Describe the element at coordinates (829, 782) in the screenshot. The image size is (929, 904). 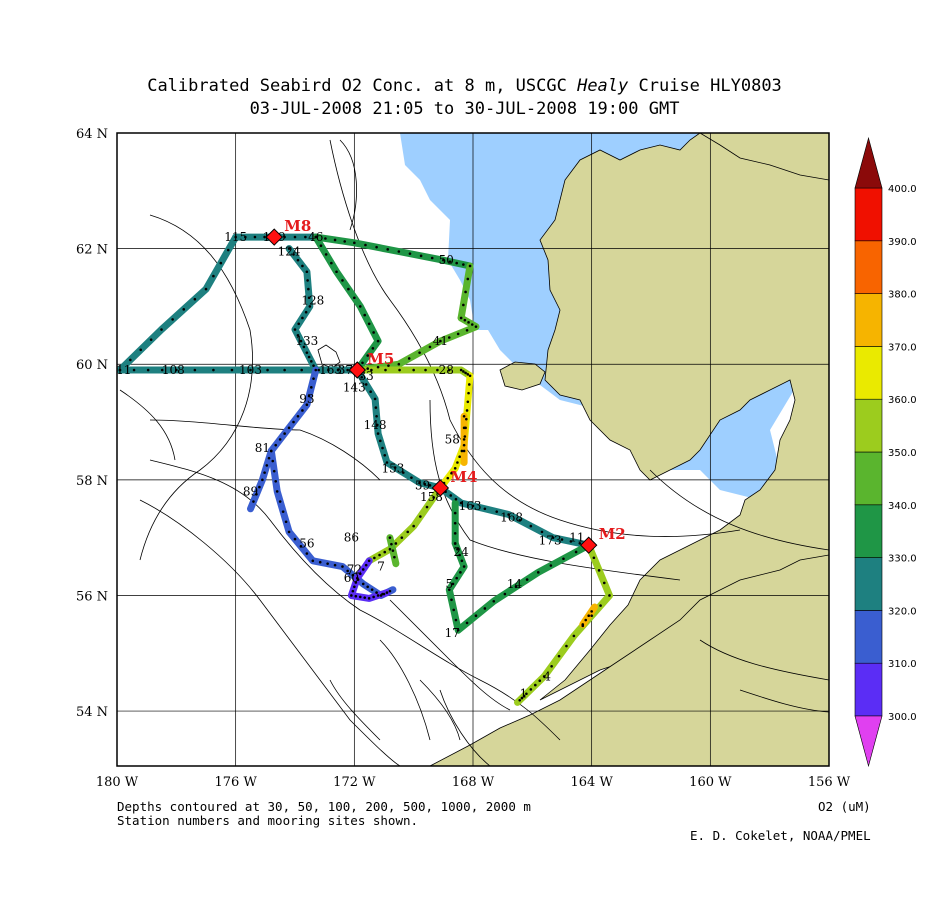
I see `lon-tick-label: 156 W` at that location.